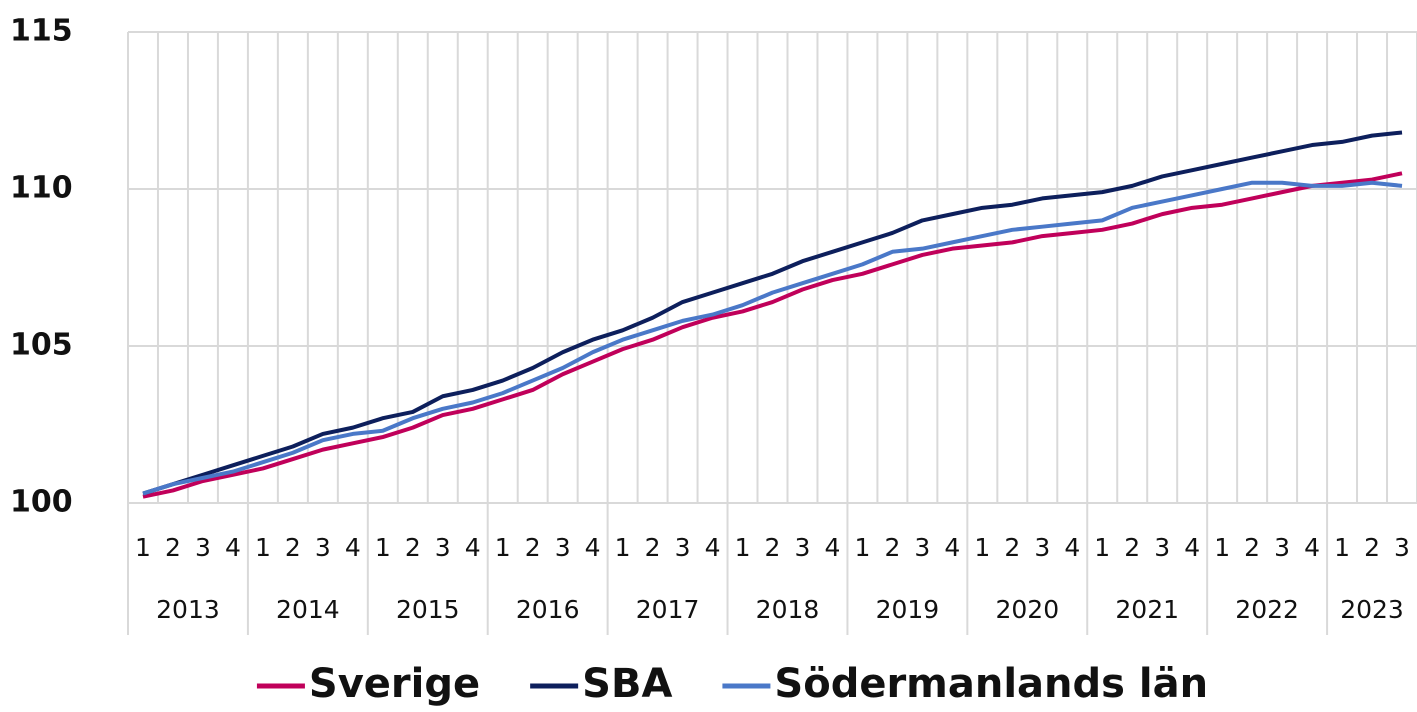  I want to click on legend-label: SBA, so click(627, 684).